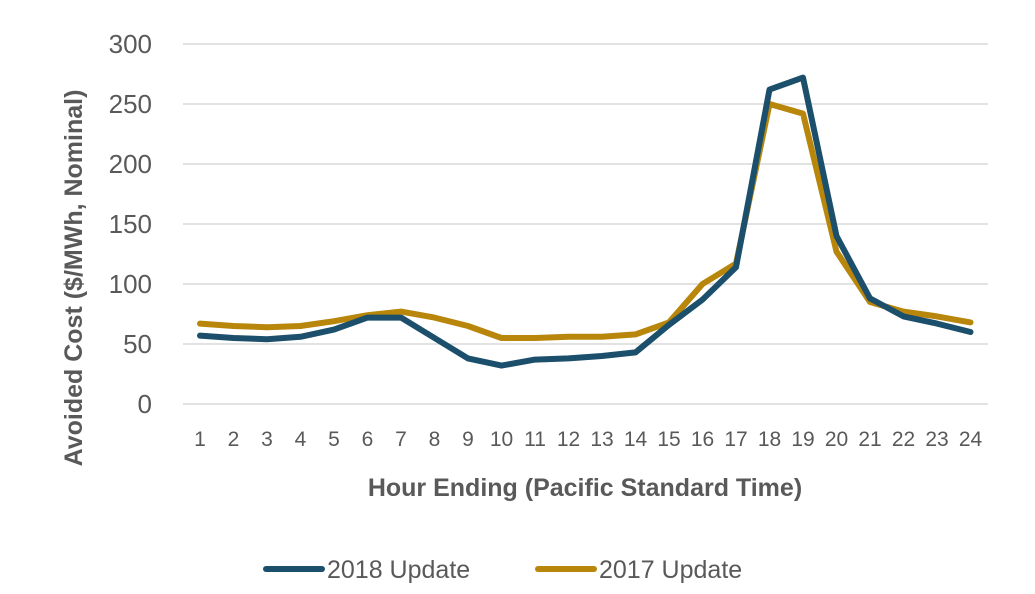  I want to click on x-axis-title: Hour Ending (Pacific Standard Time), so click(585, 488).